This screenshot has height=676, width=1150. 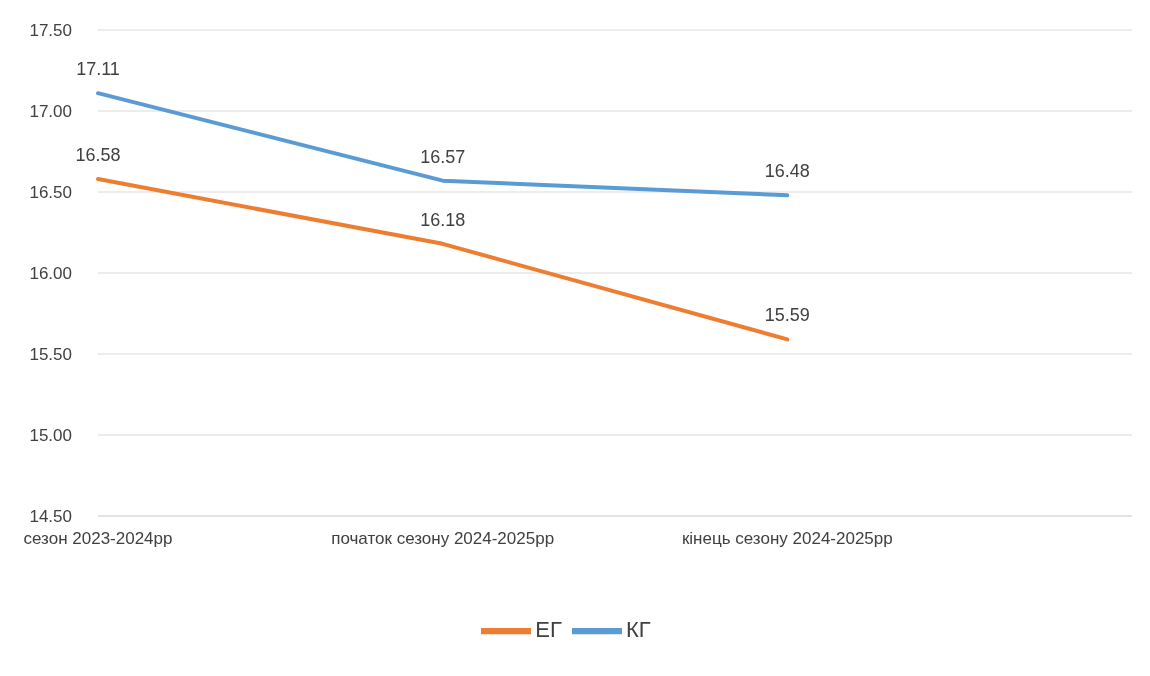 I want to click on y-tick-label: 14.50, so click(x=50, y=517).